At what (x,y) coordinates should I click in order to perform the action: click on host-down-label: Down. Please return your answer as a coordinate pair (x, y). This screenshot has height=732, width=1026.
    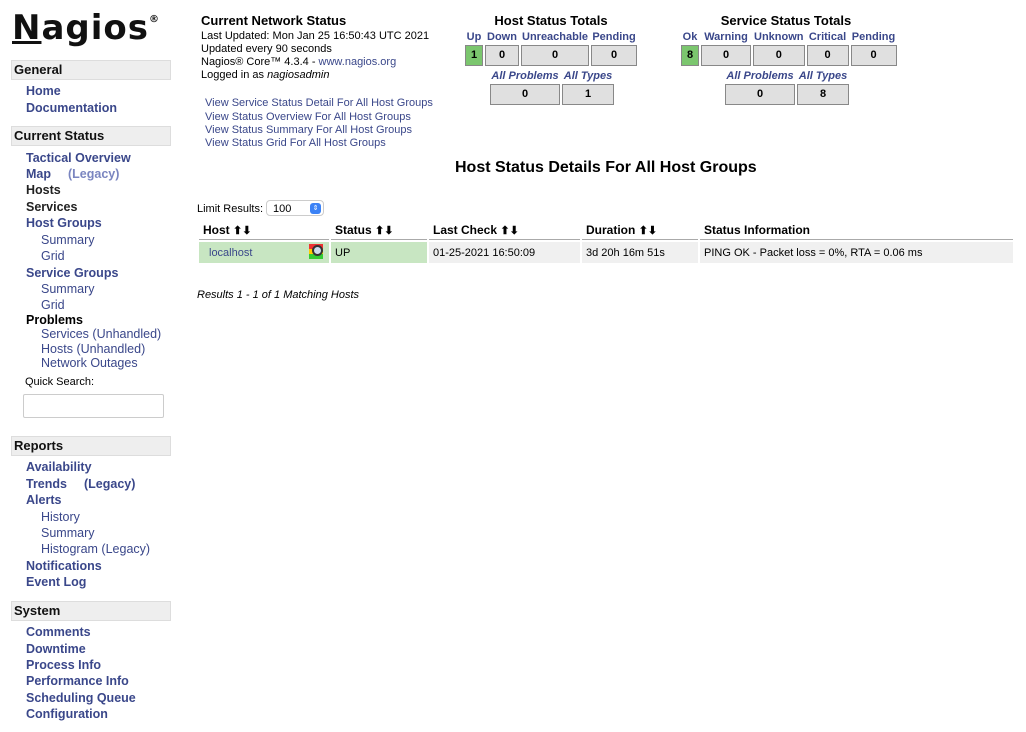
    Looking at the image, I should click on (502, 37).